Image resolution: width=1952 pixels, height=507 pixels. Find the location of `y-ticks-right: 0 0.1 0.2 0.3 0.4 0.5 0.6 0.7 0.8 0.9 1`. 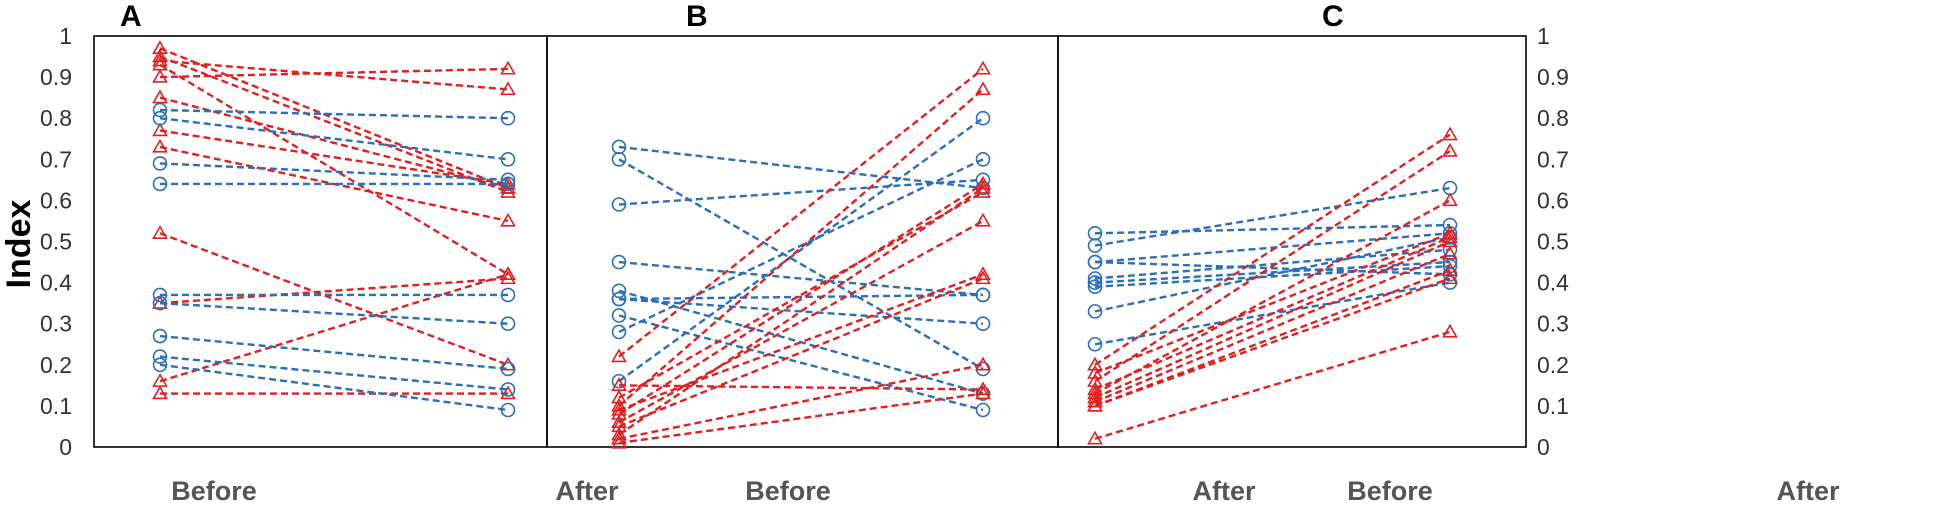

y-ticks-right: 0 0.1 0.2 0.3 0.4 0.5 0.6 0.7 0.8 0.9 1 is located at coordinates (1553, 241).